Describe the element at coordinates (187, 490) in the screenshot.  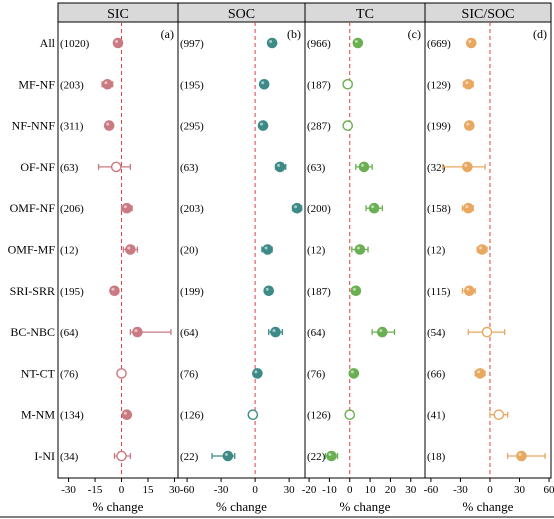
I see `x-tick-label: -60` at that location.